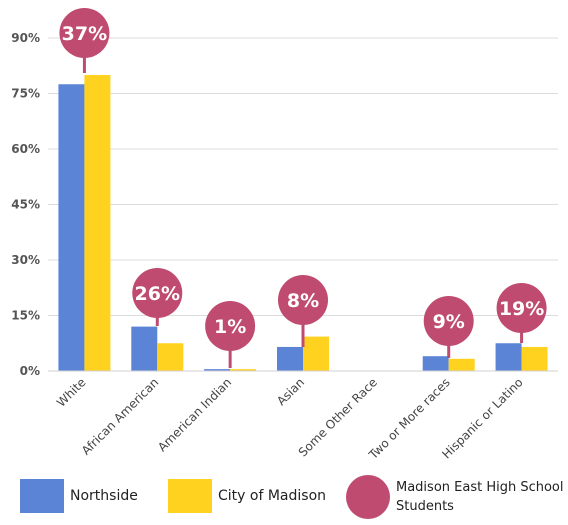 Image resolution: width=568 pixels, height=525 pixels. What do you see at coordinates (190, 496) in the screenshot?
I see `legend-swatch-city-of-madison` at bounding box center [190, 496].